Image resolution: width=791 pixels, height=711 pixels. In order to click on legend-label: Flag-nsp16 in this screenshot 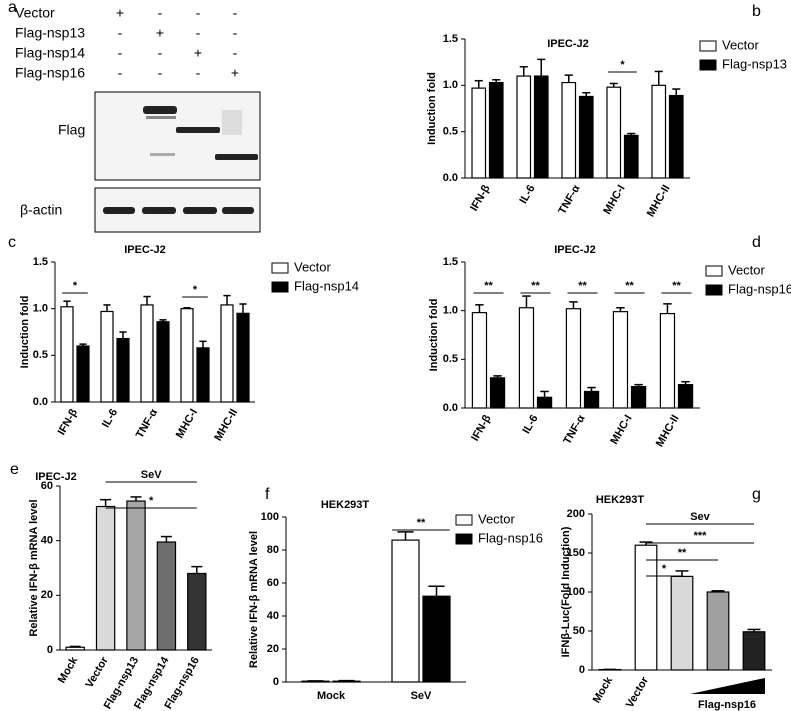, I will do `click(759, 288)`.